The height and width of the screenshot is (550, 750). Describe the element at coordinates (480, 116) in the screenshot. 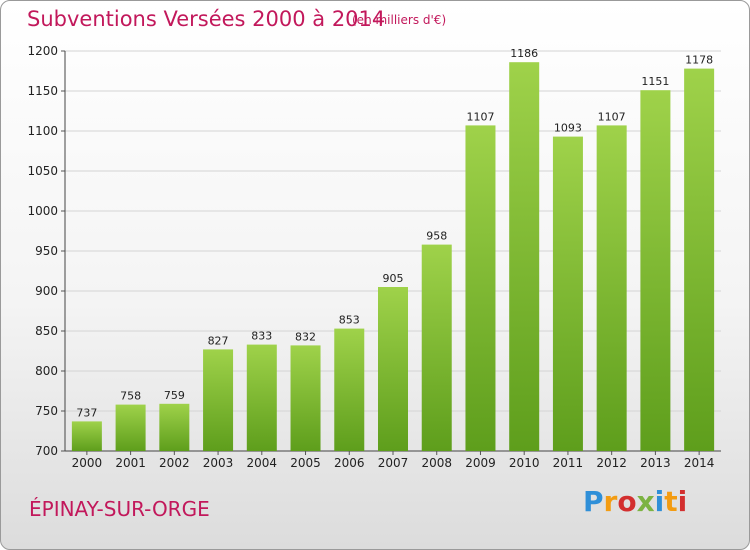

I see `value-label-2009: 1107` at that location.